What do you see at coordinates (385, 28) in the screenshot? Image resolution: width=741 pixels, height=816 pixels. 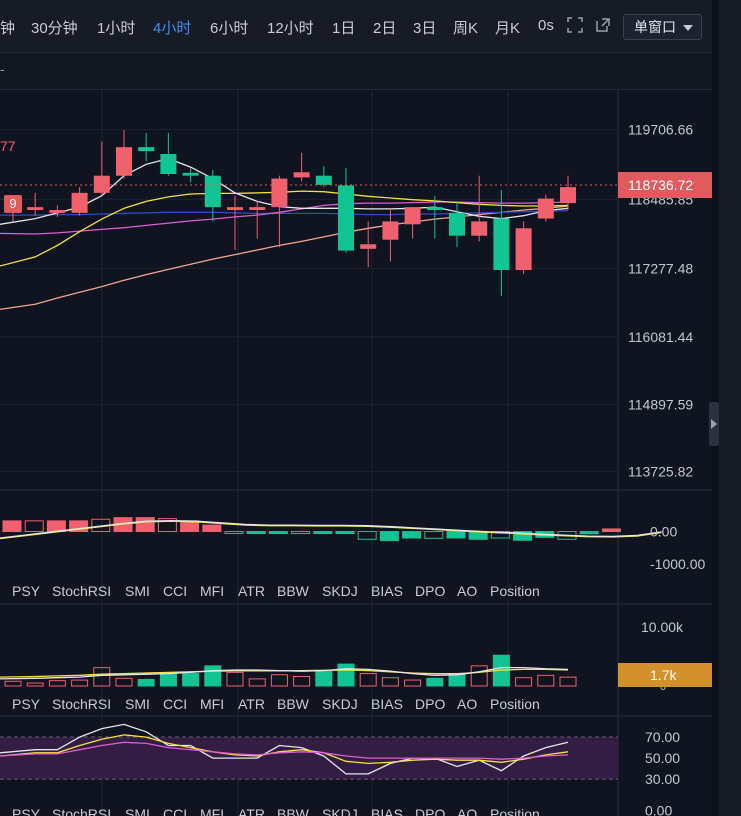 I see `timeframe-item-2d: 2日` at bounding box center [385, 28].